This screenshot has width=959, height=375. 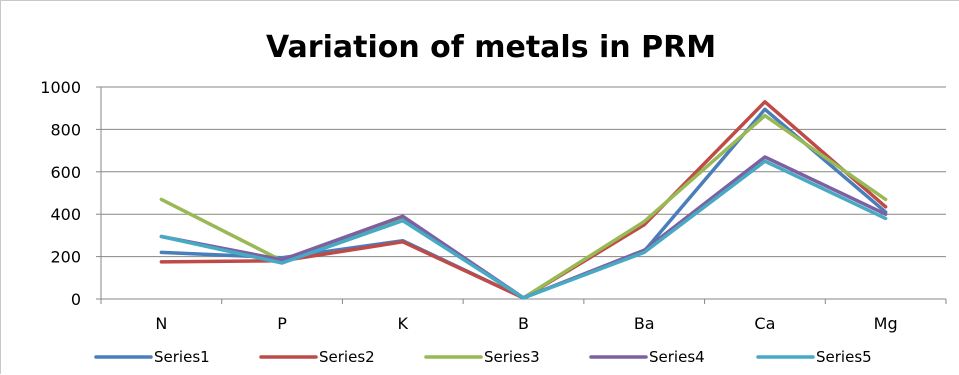 What do you see at coordinates (282, 323) in the screenshot?
I see `x-tick-label: P` at bounding box center [282, 323].